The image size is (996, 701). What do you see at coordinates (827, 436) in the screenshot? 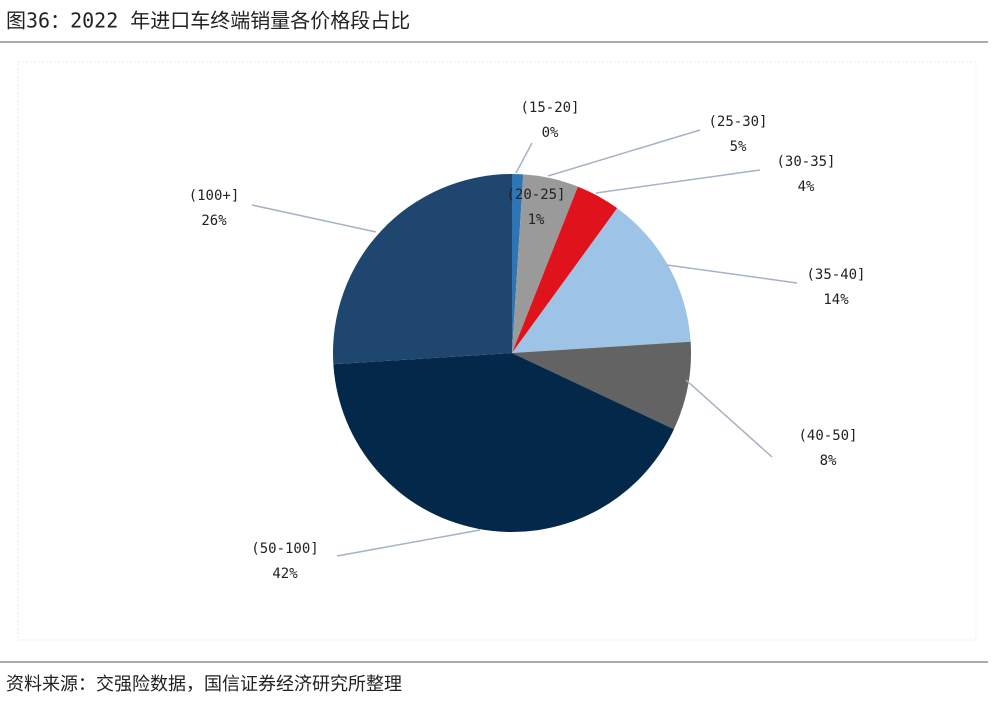
I see `slice-label: (40-50]` at bounding box center [827, 436].